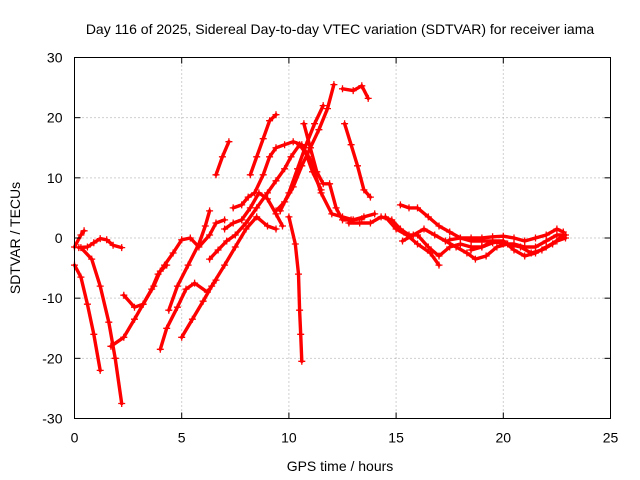 This screenshot has width=640, height=480. I want to click on y-tick-label: -20, so click(52, 358).